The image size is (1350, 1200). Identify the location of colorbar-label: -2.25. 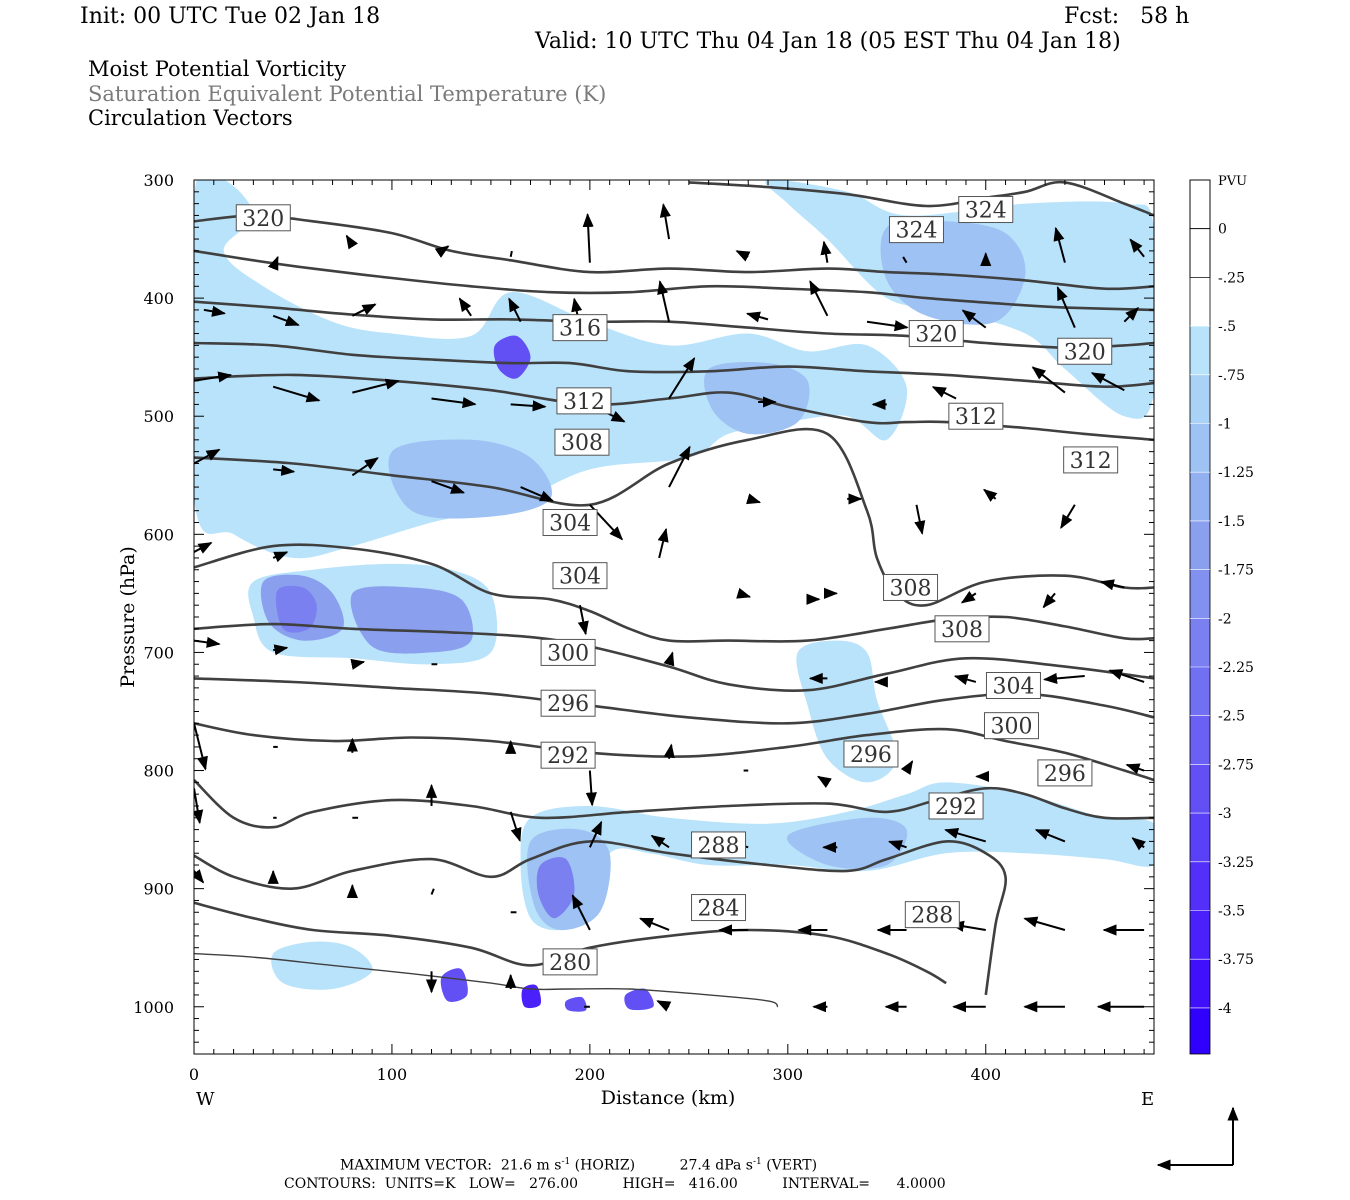
(1236, 668).